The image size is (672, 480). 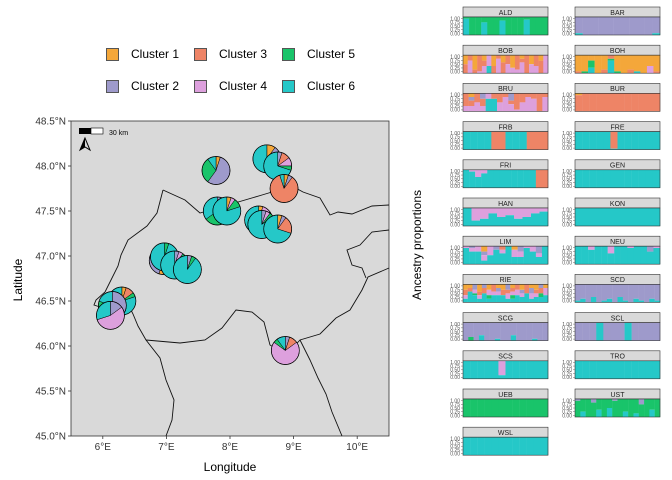 What do you see at coordinates (499, 289) in the screenshot?
I see `ancestry-panel: RIE 1.000.750.500.250.00` at bounding box center [499, 289].